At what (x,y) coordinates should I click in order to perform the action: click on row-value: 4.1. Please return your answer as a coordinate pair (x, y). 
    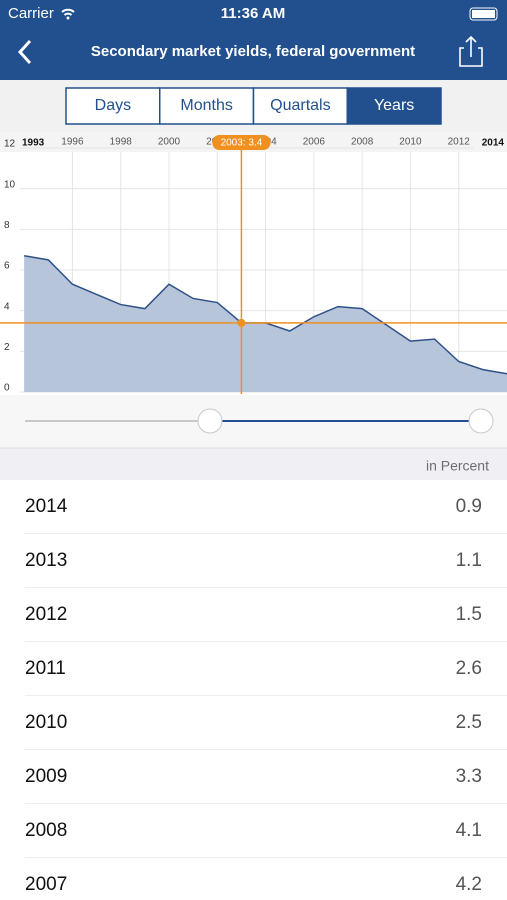
    Looking at the image, I should click on (469, 830).